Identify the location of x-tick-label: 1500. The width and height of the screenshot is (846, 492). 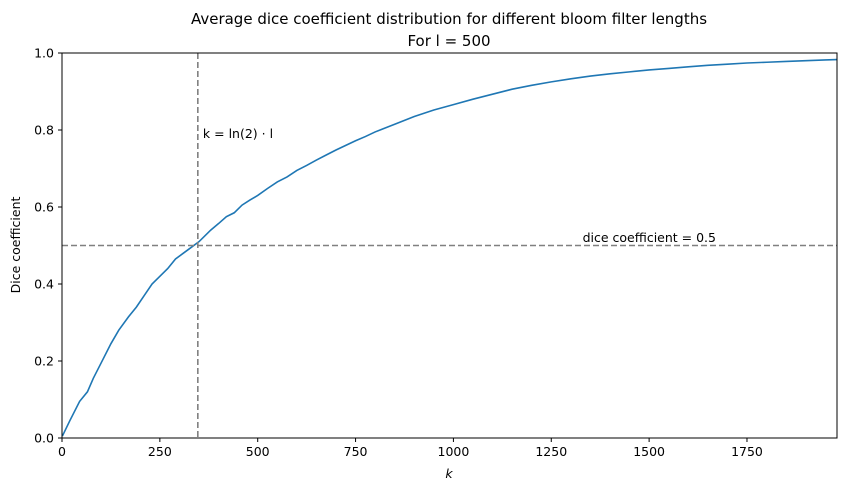
(649, 451).